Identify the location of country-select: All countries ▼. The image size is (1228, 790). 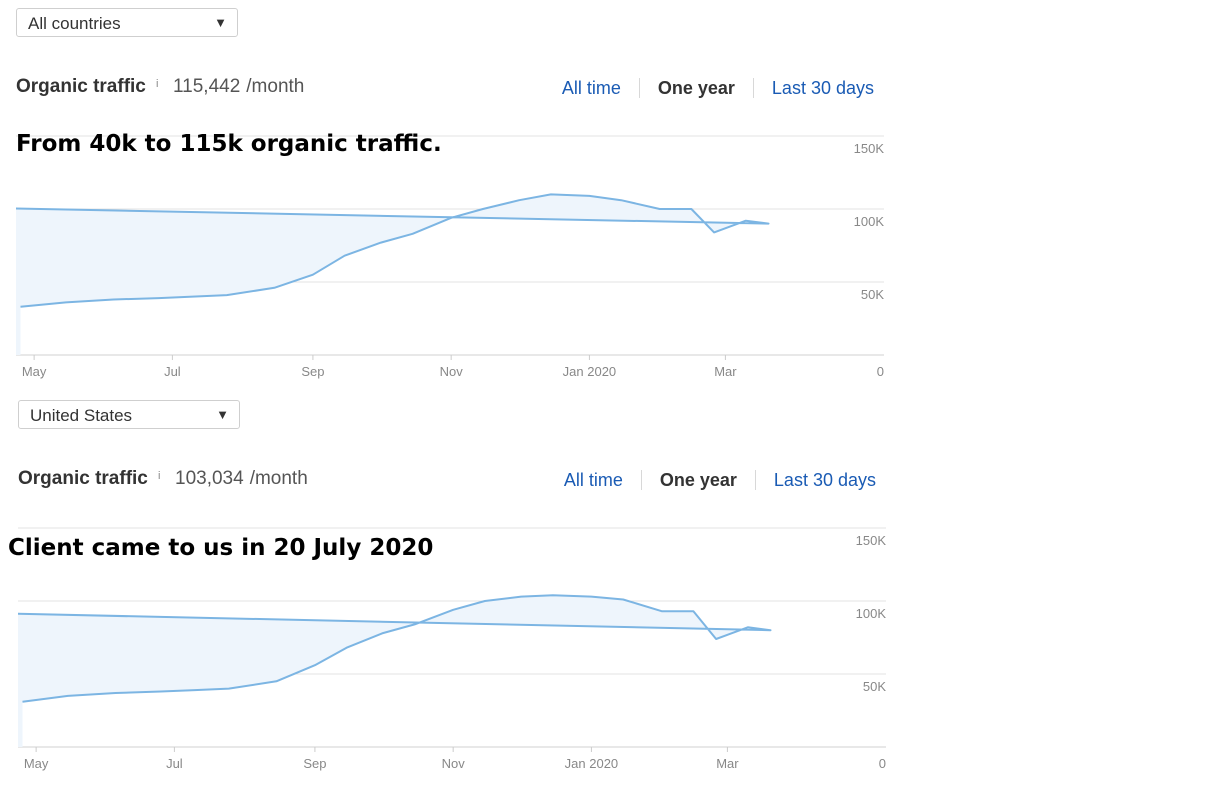
(127, 22).